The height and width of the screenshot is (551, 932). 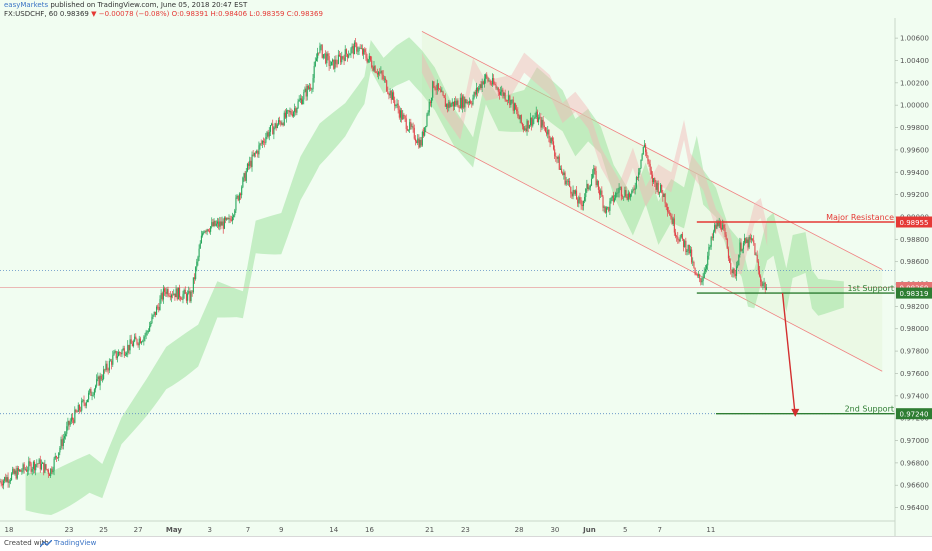 I want to click on tradingview-brand: TradingView, so click(x=75, y=543).